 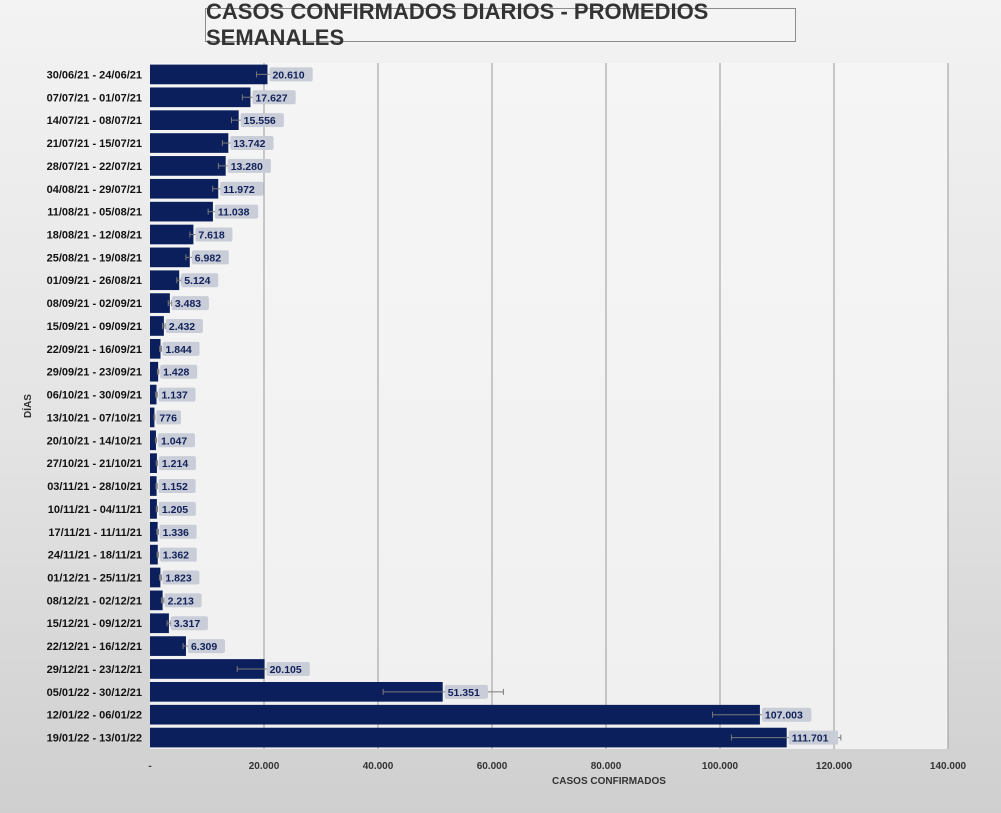 I want to click on x-tick-label: -, so click(x=149, y=766).